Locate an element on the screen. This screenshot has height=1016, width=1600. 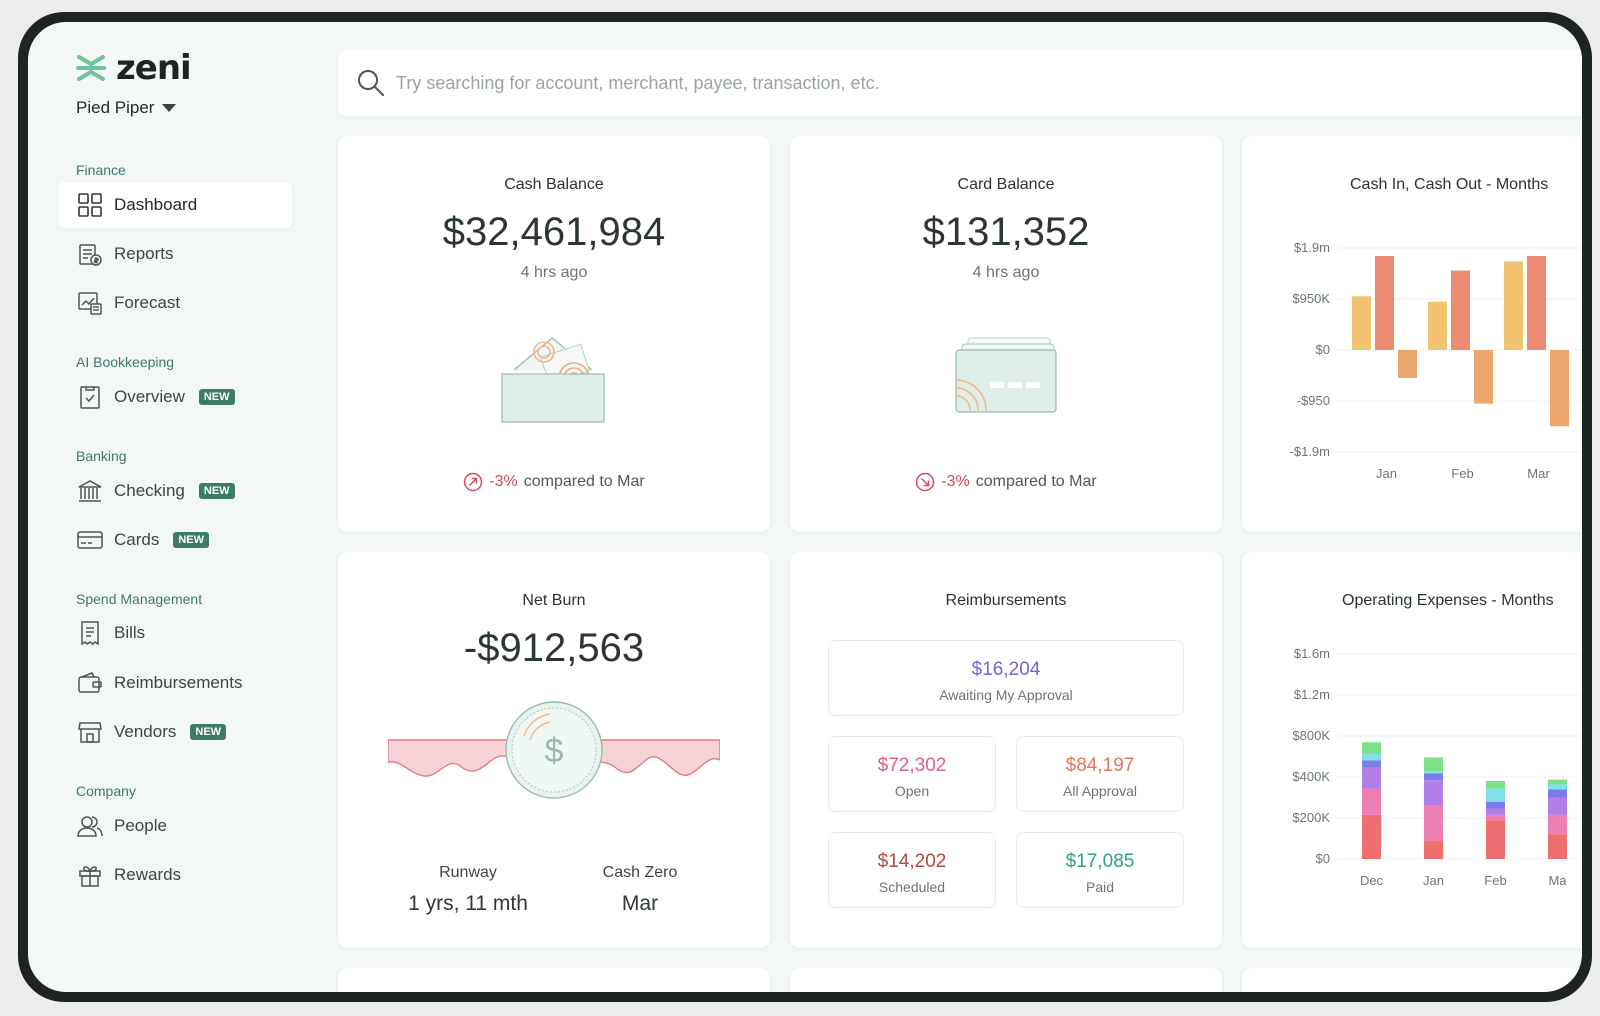
cash-in-out-chart: $1.9m $950K $0 -$950 -$1.9m Jan Feb Mar is located at coordinates (1436, 360).